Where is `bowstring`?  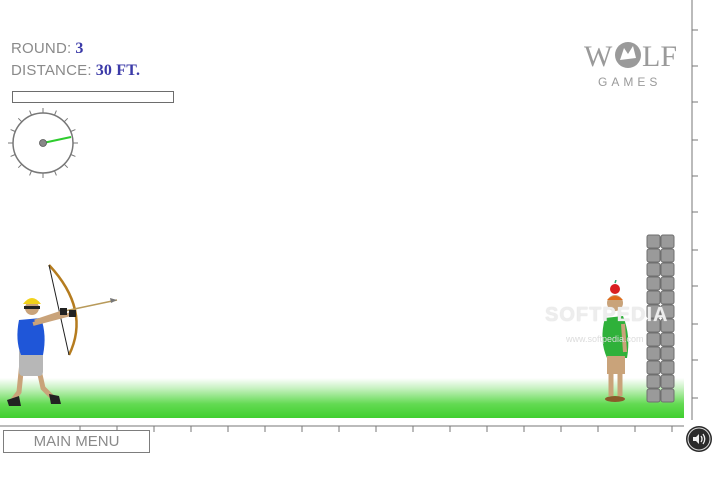 bowstring is located at coordinates (59, 310).